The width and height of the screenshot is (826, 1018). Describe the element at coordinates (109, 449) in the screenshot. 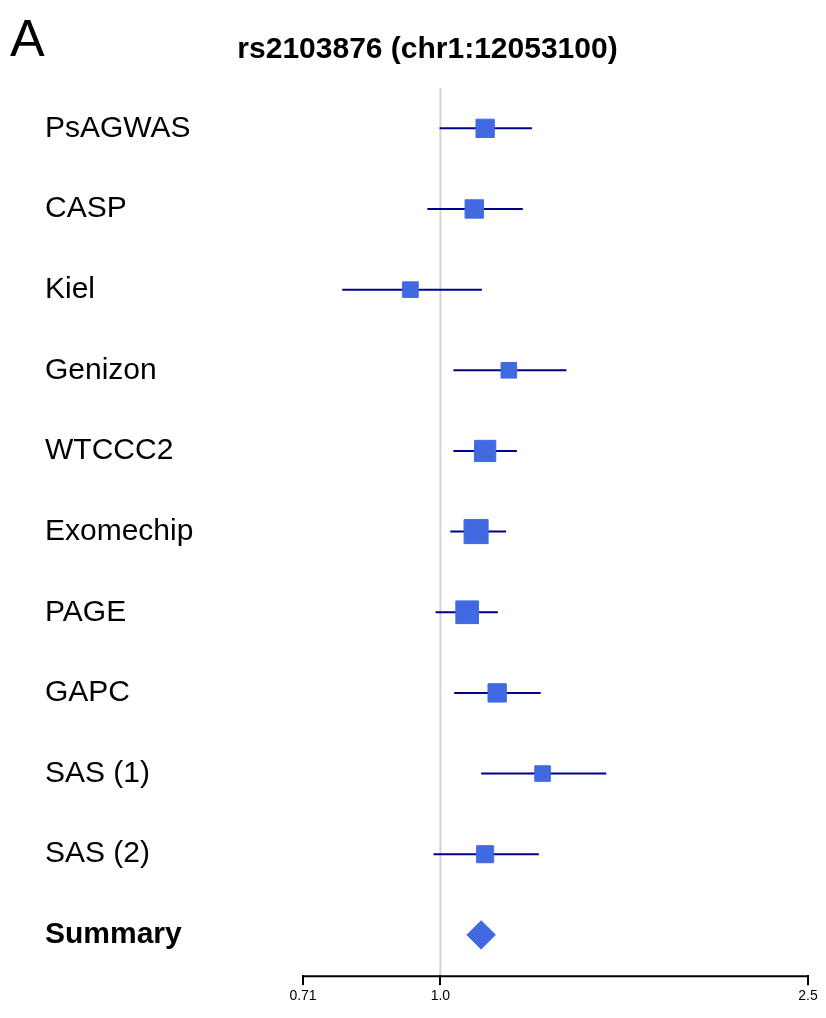

I see `y-tick-label: WTCCC2` at that location.